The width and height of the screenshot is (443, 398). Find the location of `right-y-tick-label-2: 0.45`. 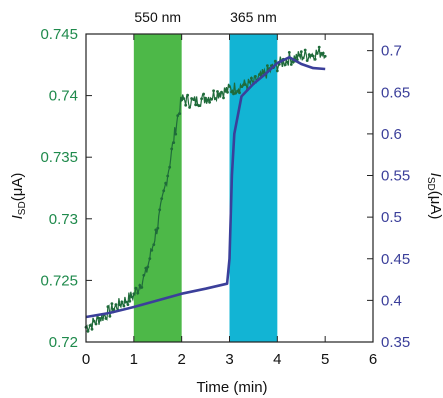

right-y-tick-label-2: 0.45 is located at coordinates (395, 259).